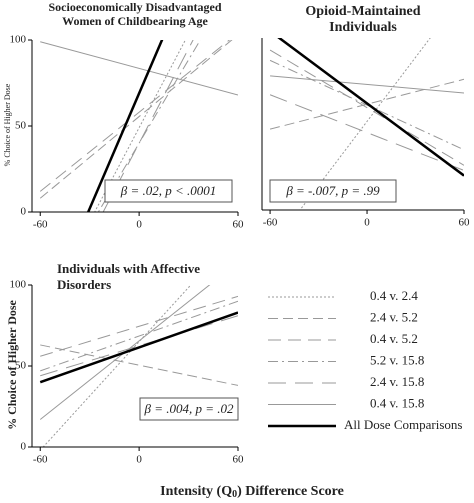 The width and height of the screenshot is (474, 503). I want to click on legend-label: 5.2 v. 15.8, so click(397, 359).